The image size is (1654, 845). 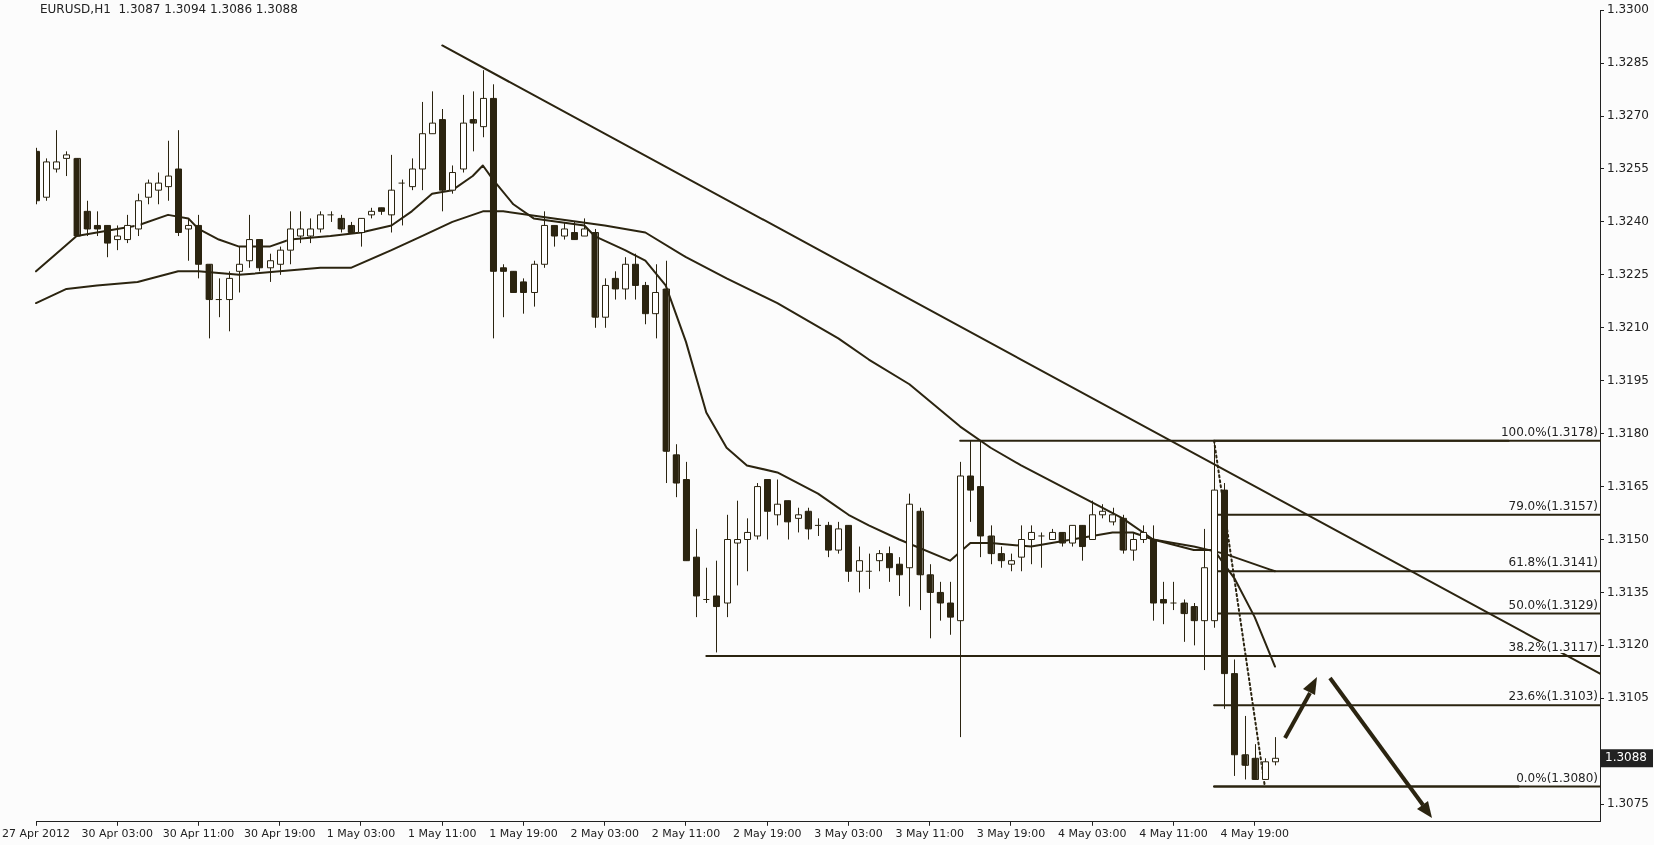 What do you see at coordinates (929, 834) in the screenshot?
I see `x-tick-label: 3 May 11:00` at bounding box center [929, 834].